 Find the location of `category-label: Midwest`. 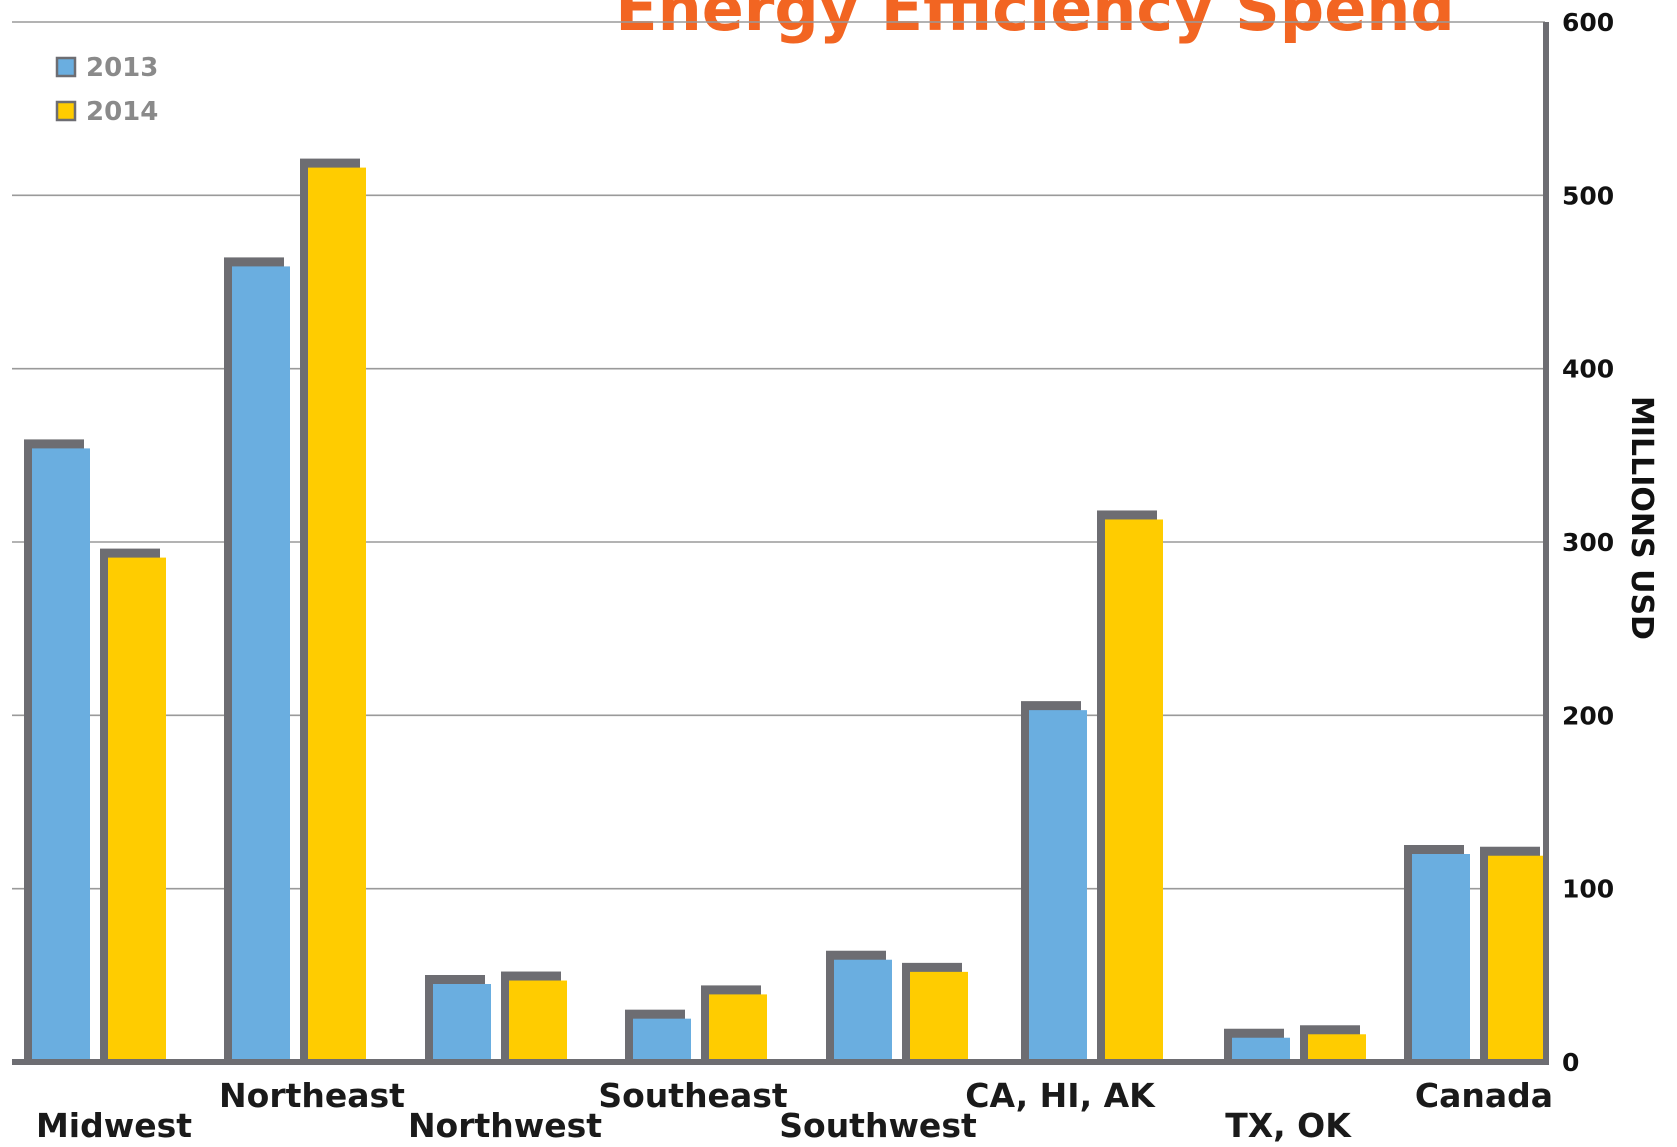

category-label: Midwest is located at coordinates (114, 1125).